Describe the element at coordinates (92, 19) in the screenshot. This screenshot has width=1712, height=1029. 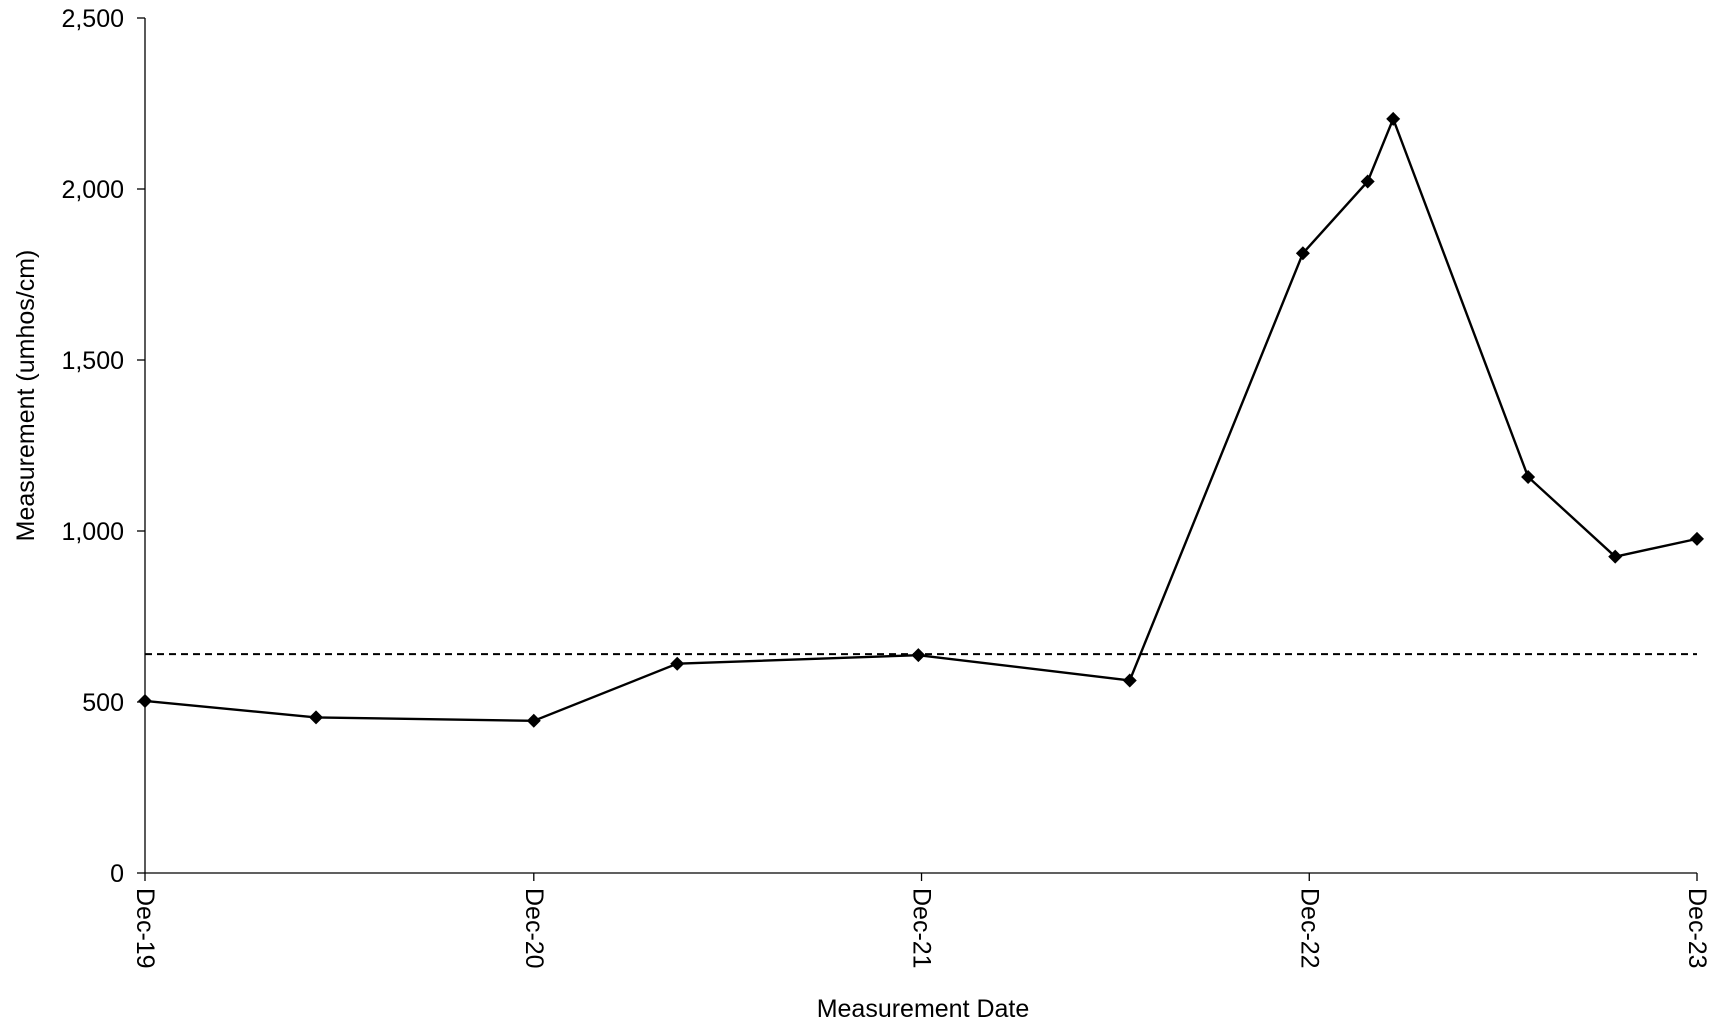
I see `y-tick-label: 2,500` at that location.